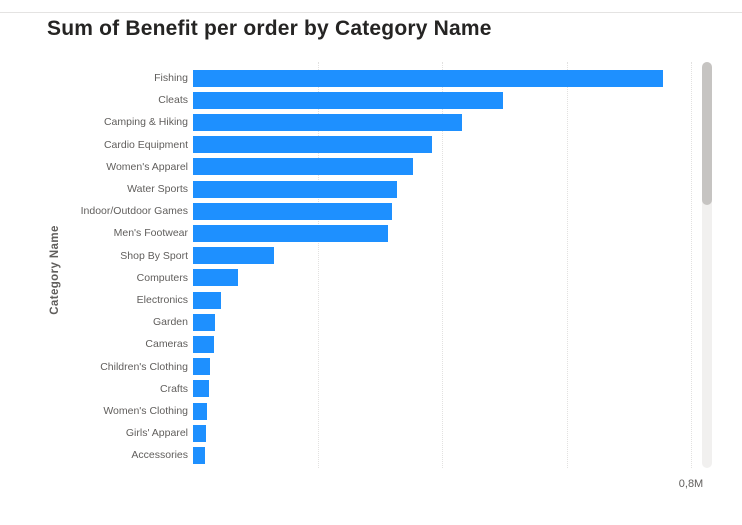 This screenshot has width=742, height=525. I want to click on bar-cameras, so click(203, 344).